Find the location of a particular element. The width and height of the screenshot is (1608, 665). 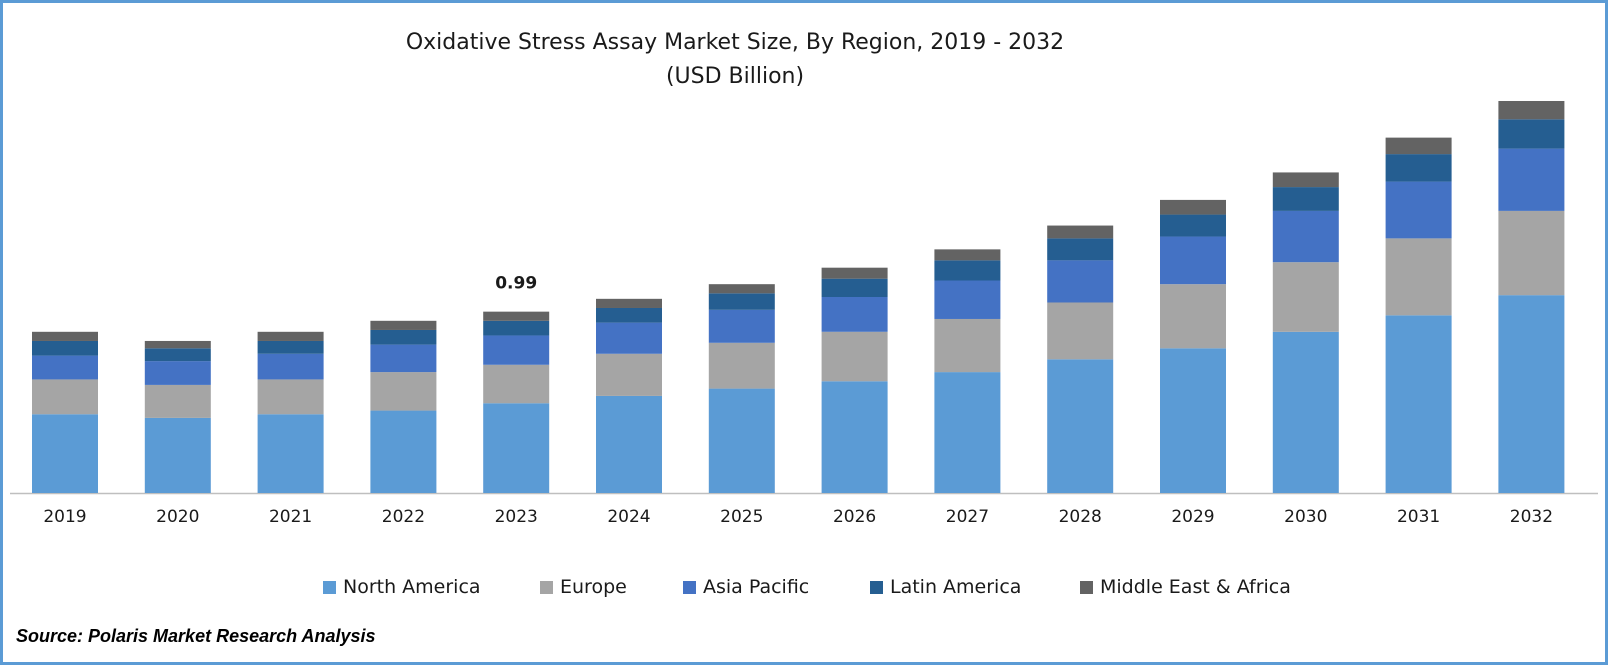

bar-segment-2028-latin-america is located at coordinates (1080, 249).